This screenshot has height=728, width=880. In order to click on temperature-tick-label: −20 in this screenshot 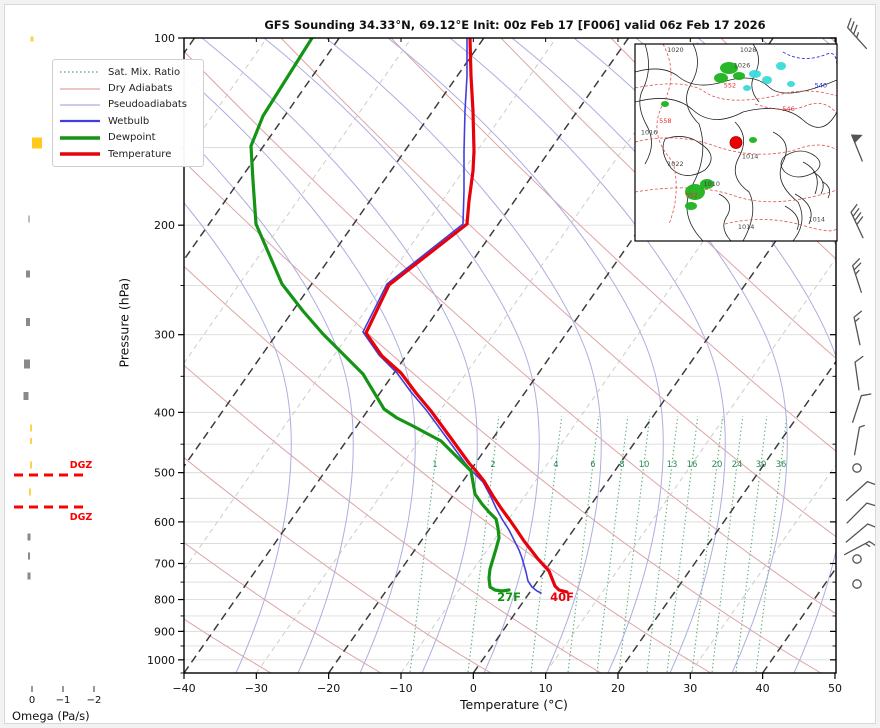, I will do `click(328, 688)`.